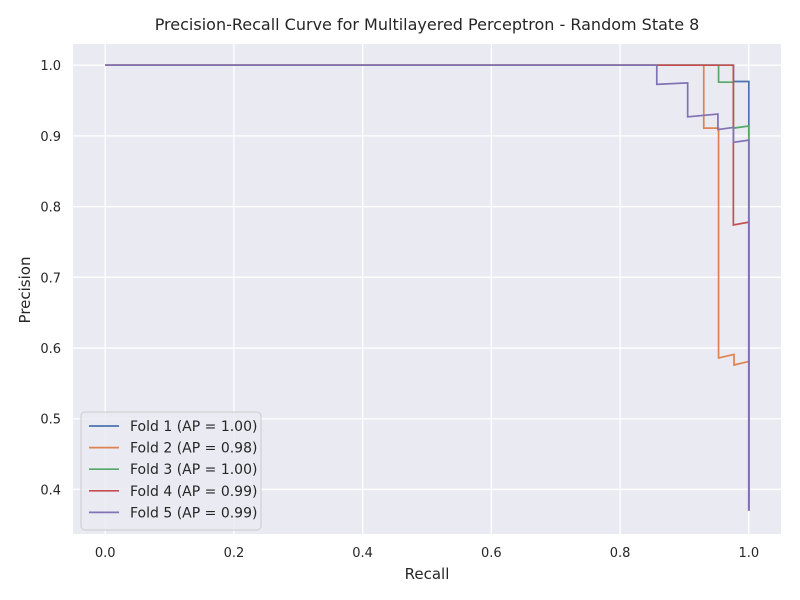  What do you see at coordinates (193, 449) in the screenshot?
I see `legend-entry: Fold 2 (AP = 0.98)` at bounding box center [193, 449].